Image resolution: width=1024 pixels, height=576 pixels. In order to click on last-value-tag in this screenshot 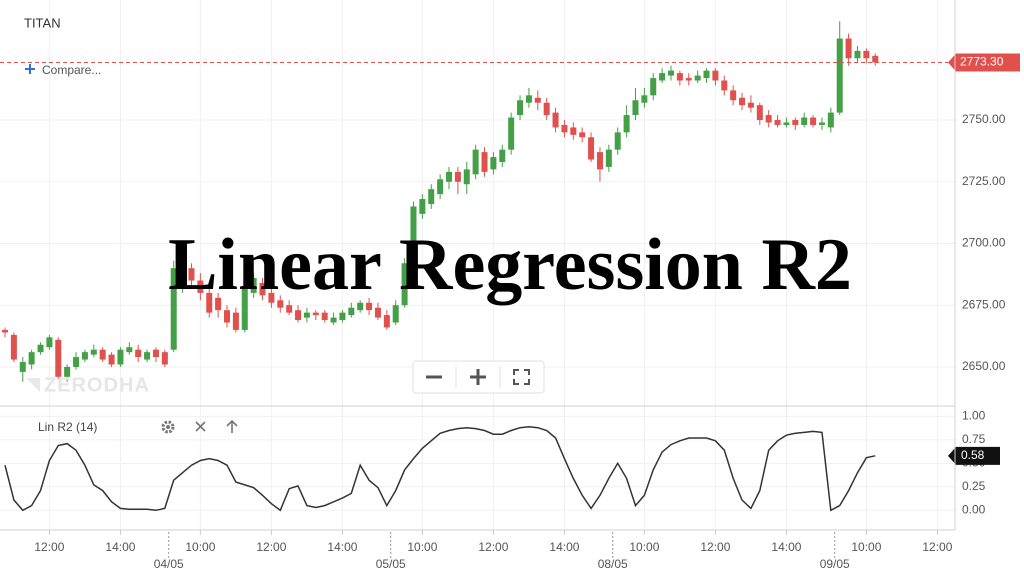, I will do `click(974, 455)`.